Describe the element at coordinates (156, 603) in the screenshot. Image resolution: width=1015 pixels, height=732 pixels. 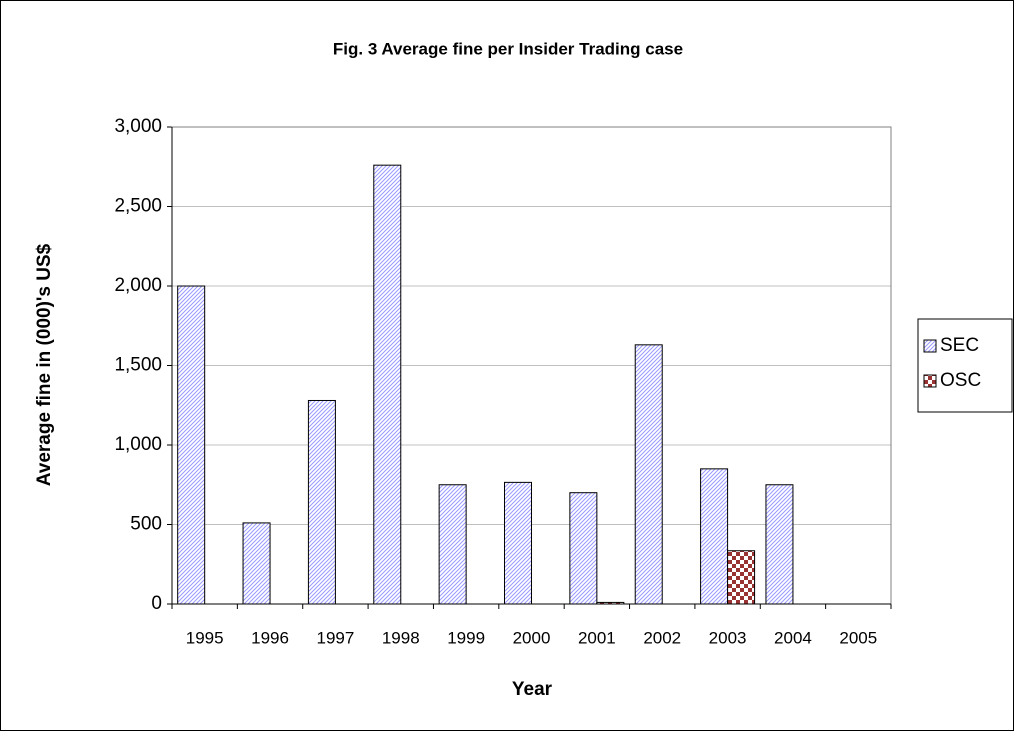
I see `y-tick-label: 0` at that location.